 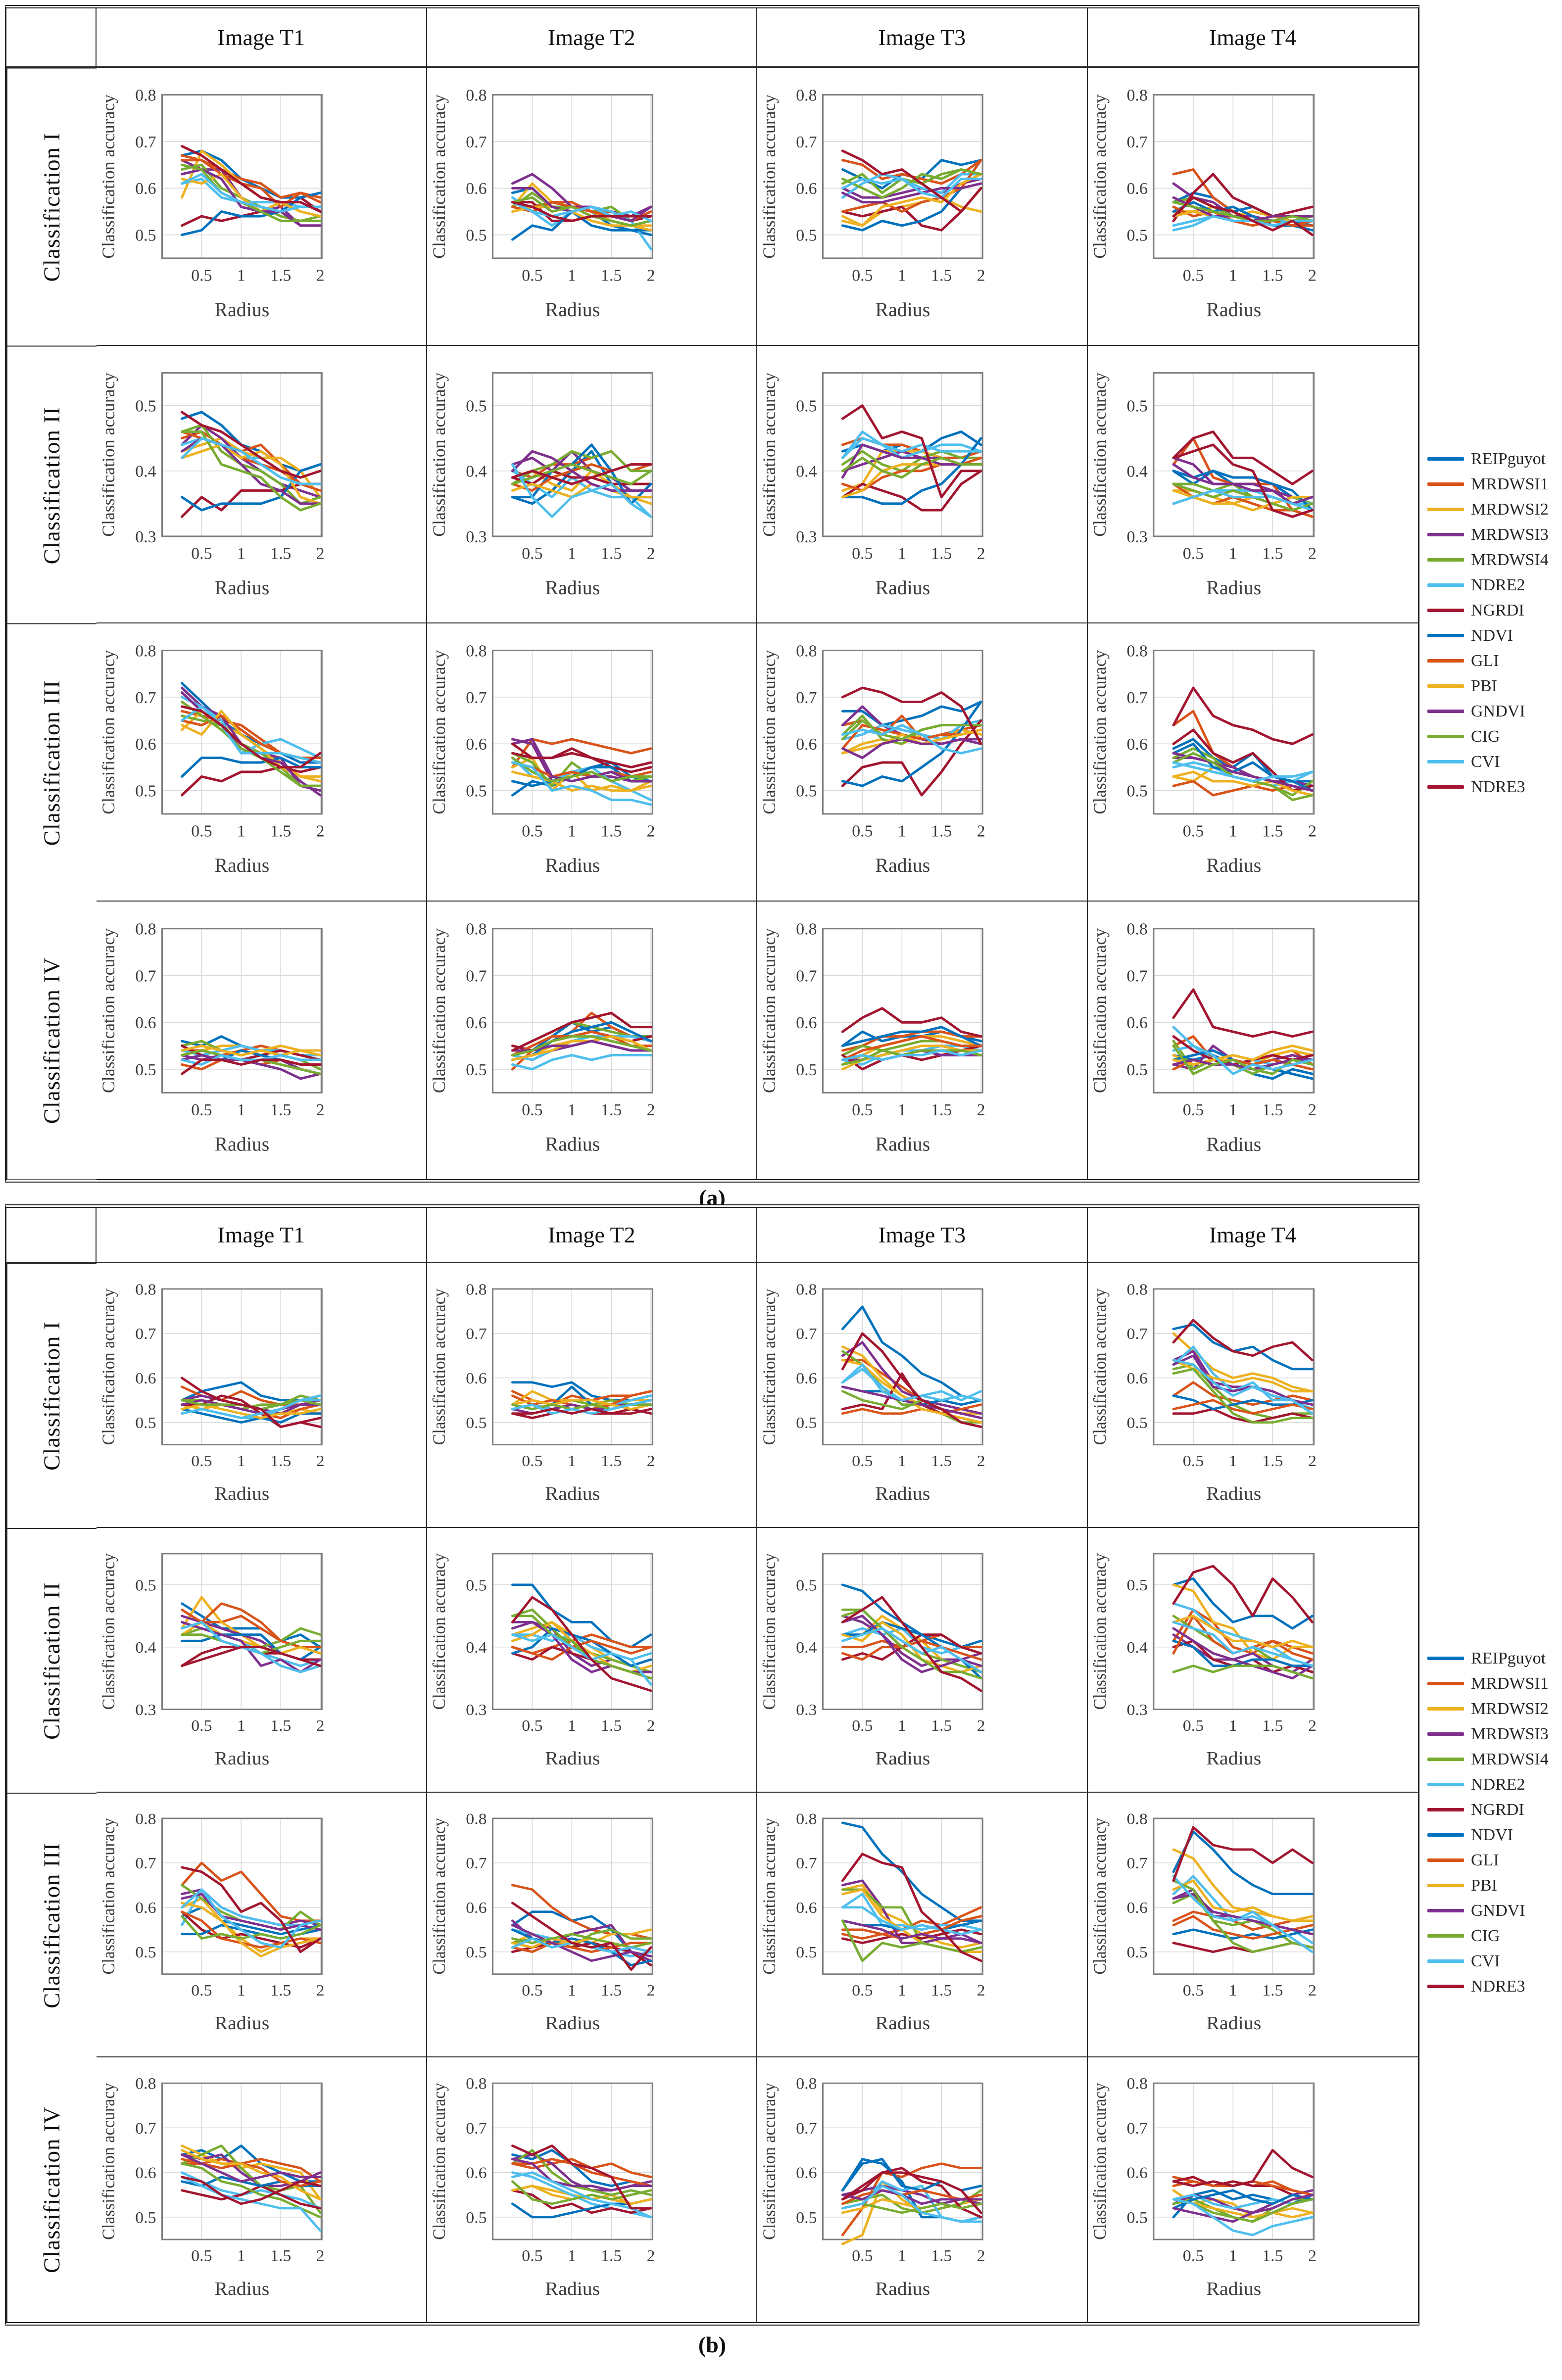 I want to click on column-header: Image T2, so click(x=592, y=1235).